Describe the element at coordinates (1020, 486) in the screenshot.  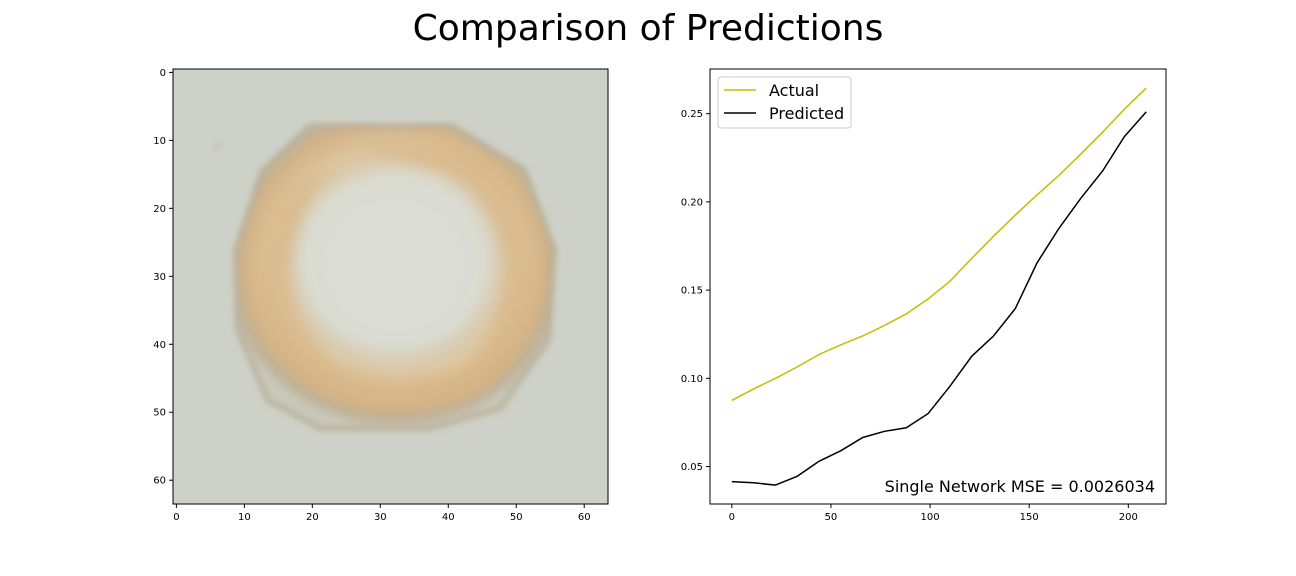
I see `mse-annotation: Single Network MSE = 0.0026034` at that location.